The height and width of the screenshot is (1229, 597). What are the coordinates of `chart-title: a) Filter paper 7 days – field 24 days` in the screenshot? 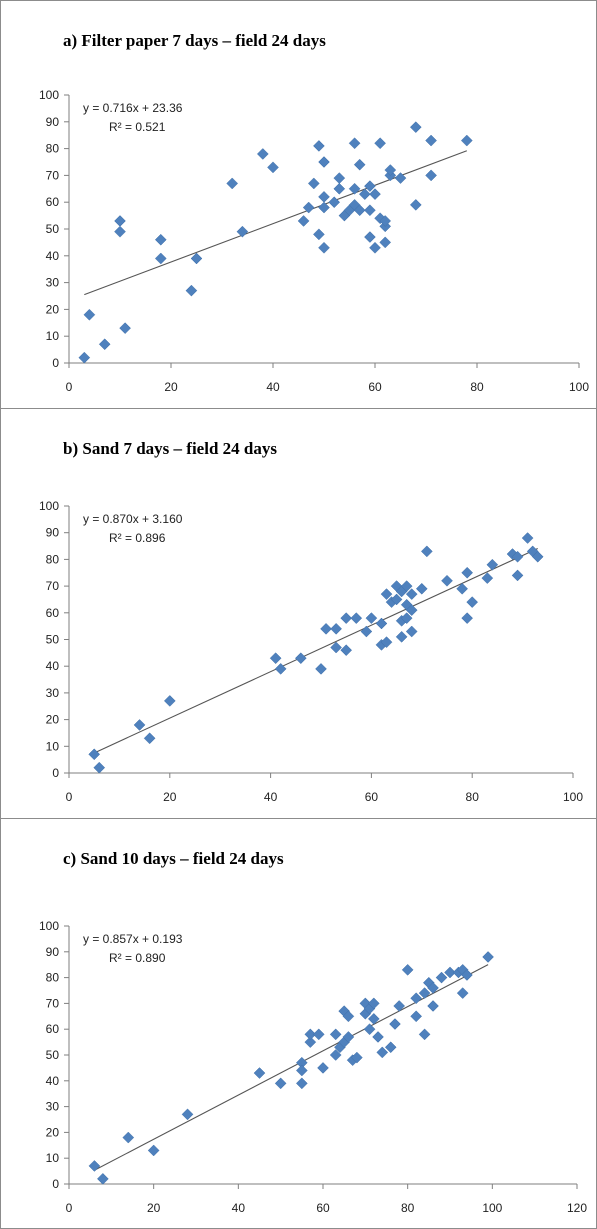 It's located at (194, 40).